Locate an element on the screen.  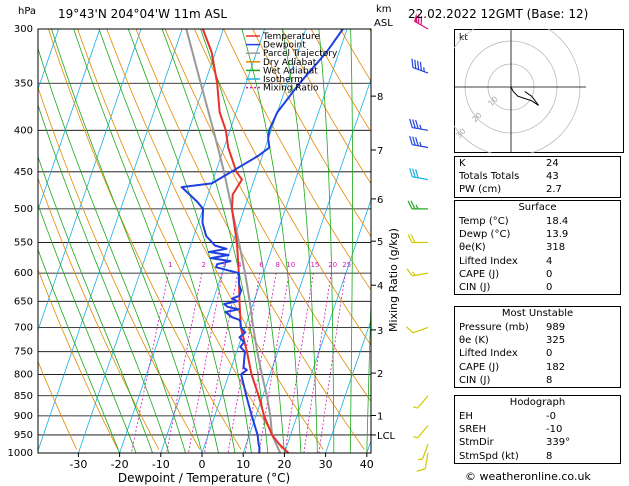
row-value: 989 is located at coordinates (556, 327).